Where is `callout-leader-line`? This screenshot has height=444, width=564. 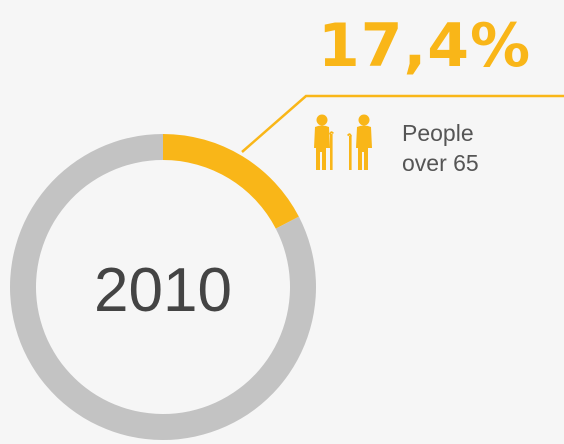
callout-leader-line is located at coordinates (402, 123).